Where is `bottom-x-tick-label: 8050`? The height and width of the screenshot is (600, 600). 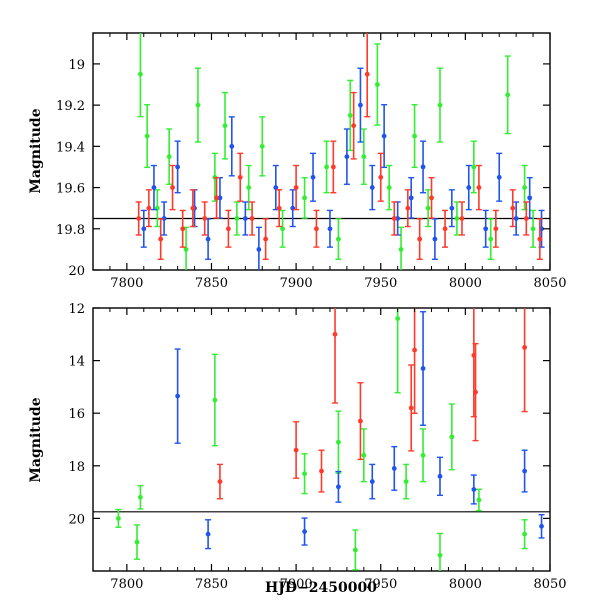 bottom-x-tick-label: 8050 is located at coordinates (549, 584).